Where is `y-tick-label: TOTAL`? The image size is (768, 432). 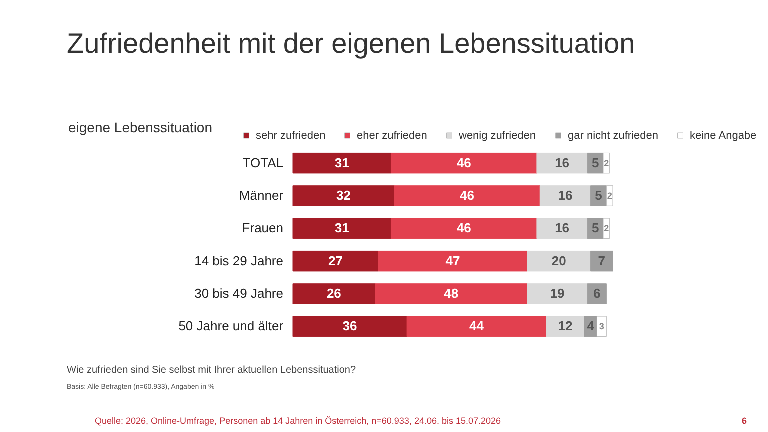
y-tick-label: TOTAL is located at coordinates (263, 162).